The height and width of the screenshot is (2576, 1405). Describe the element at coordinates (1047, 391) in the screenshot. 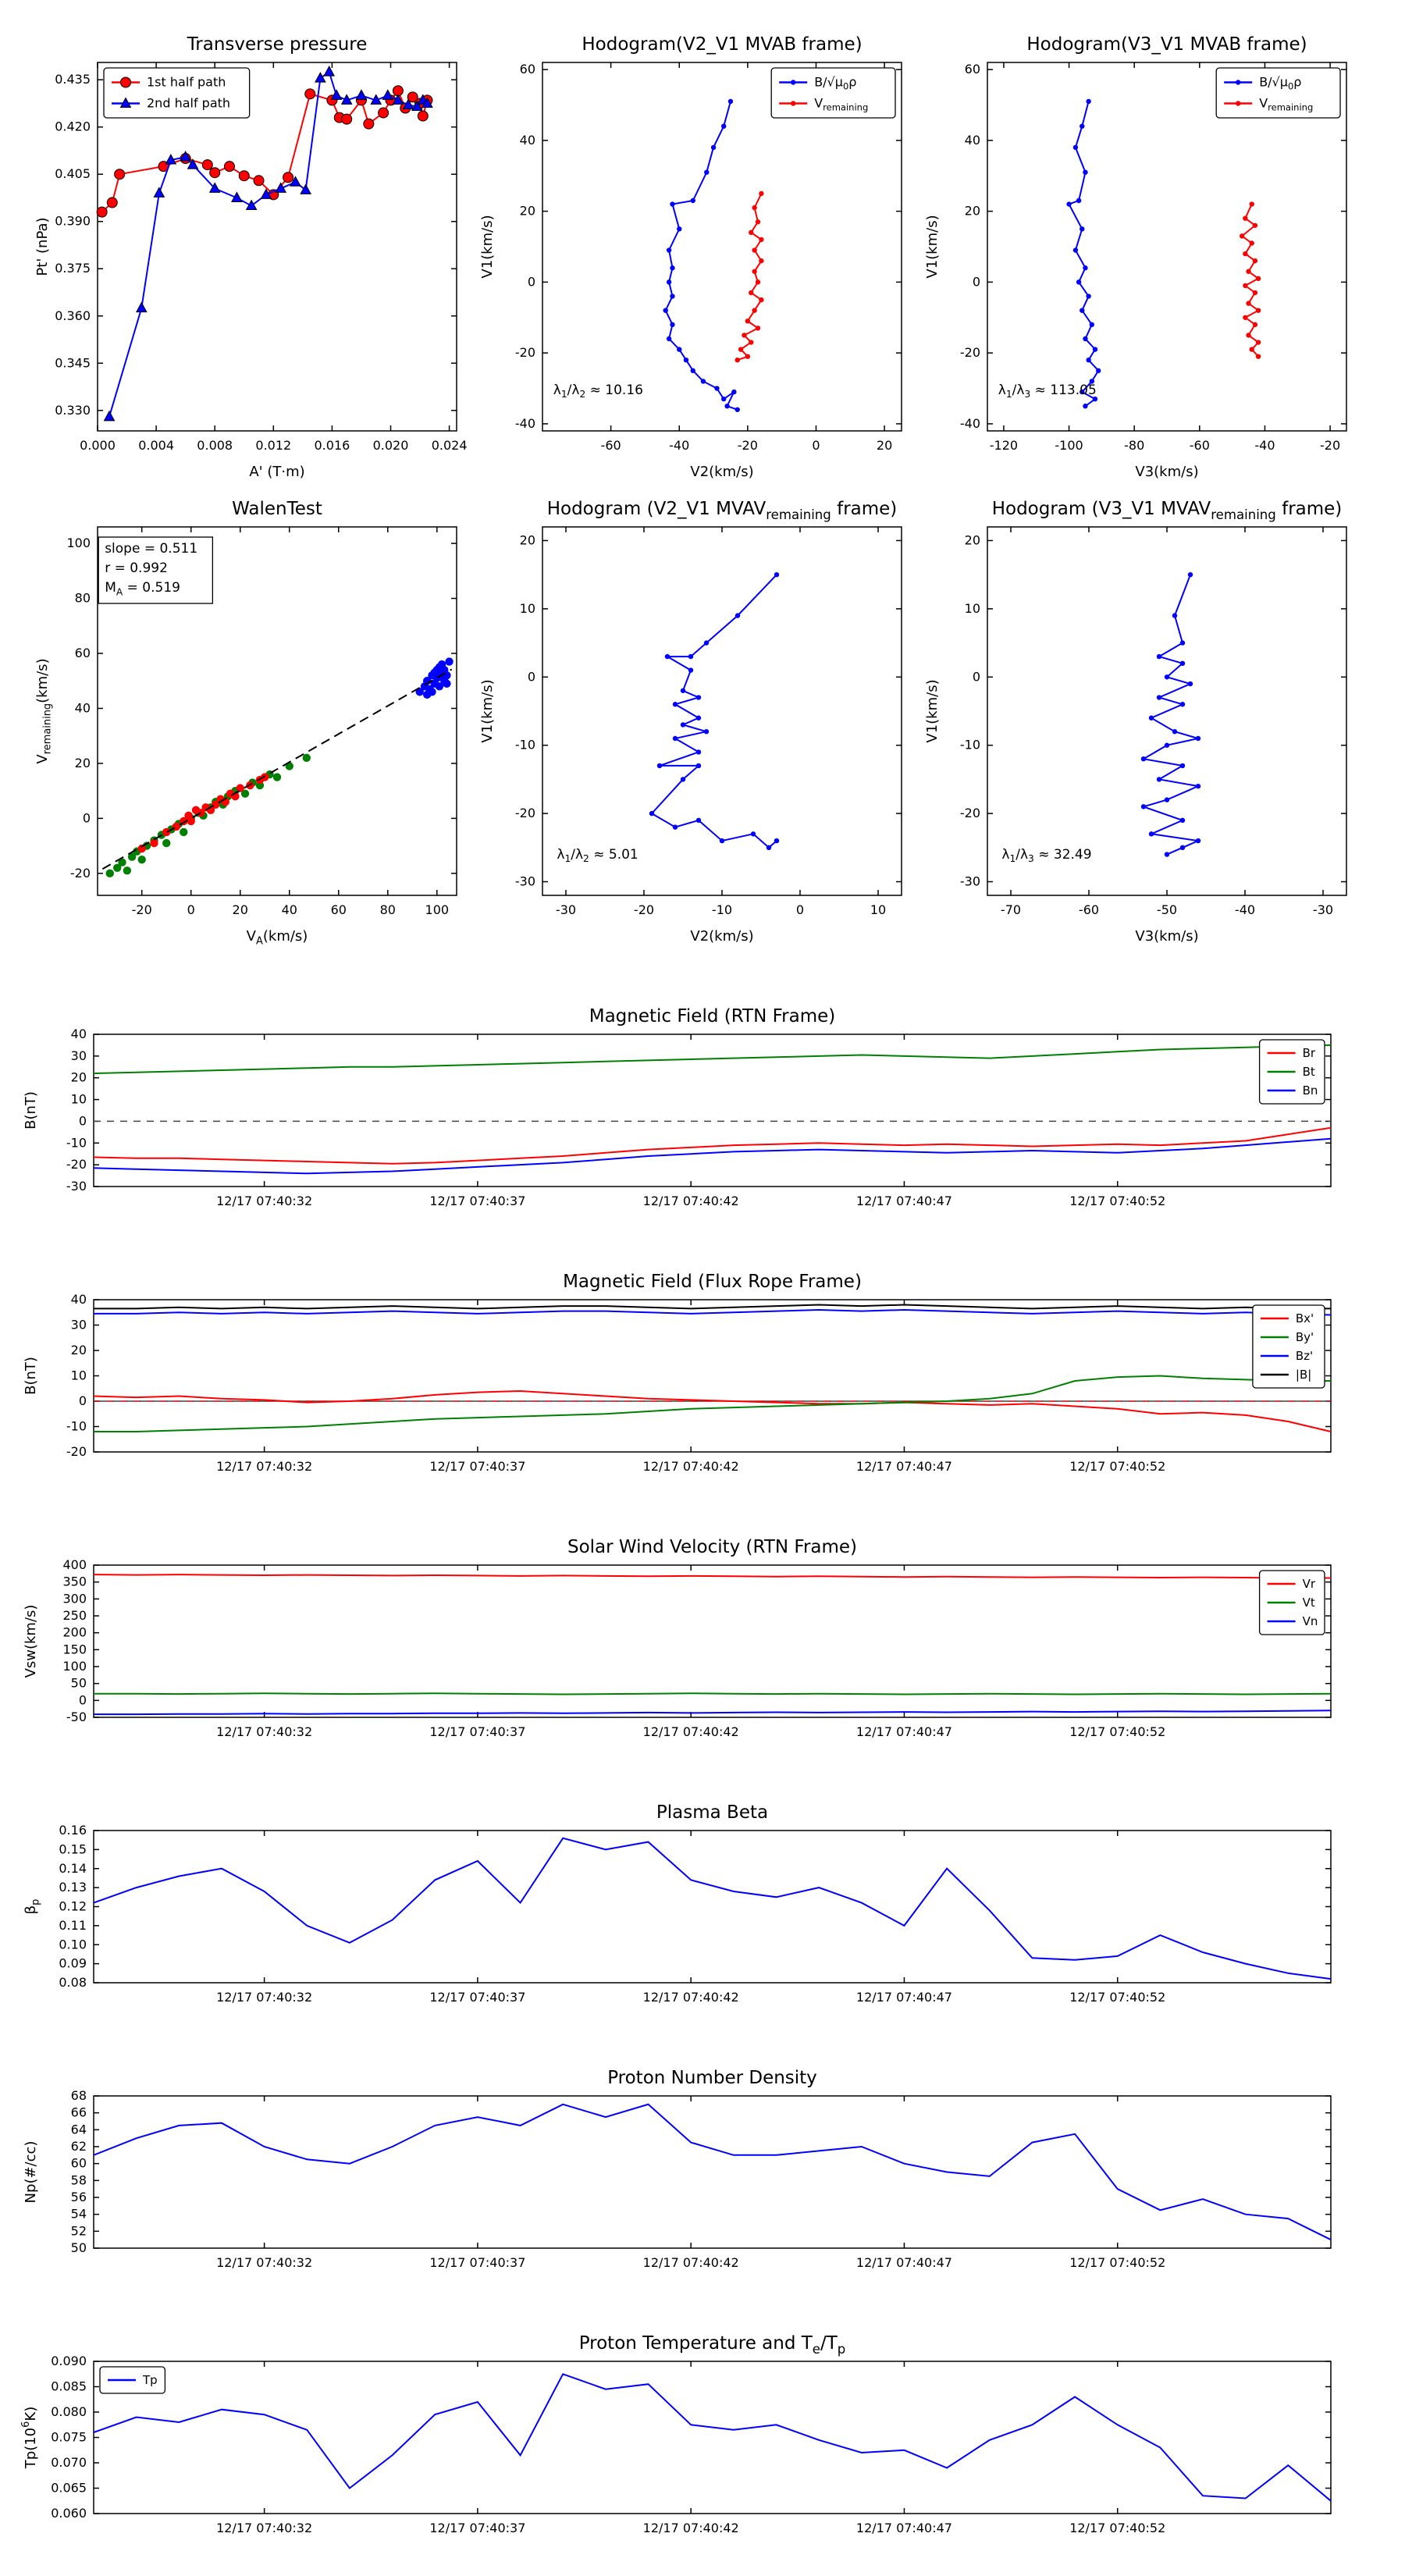

I see `svg-text: λ1/λ3 ≈ 113.05` at that location.